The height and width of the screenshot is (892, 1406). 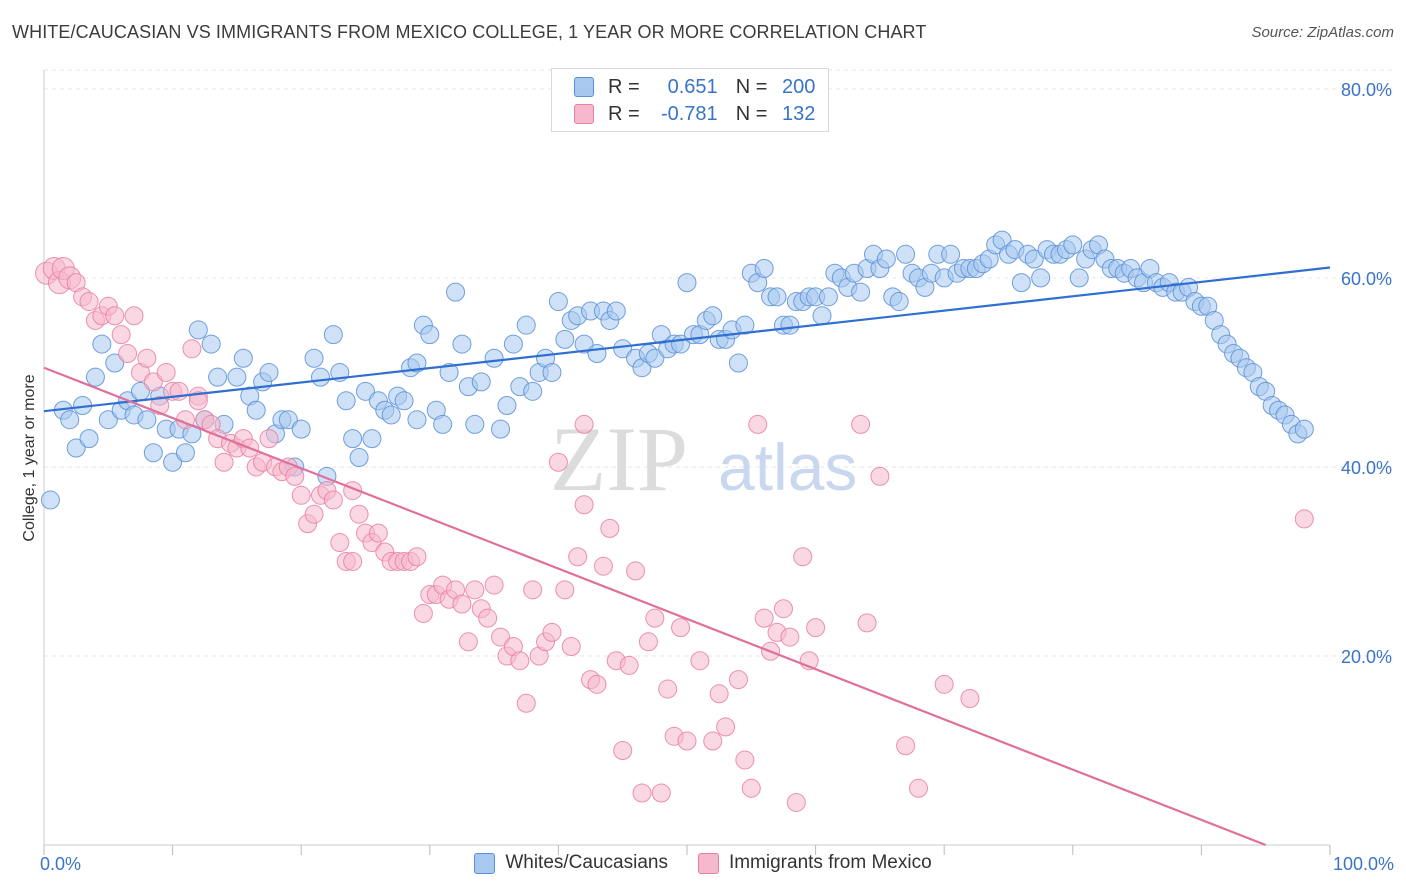 I want to click on legend-row-whites: R = 0.651 N = 200, so click(x=694, y=87).